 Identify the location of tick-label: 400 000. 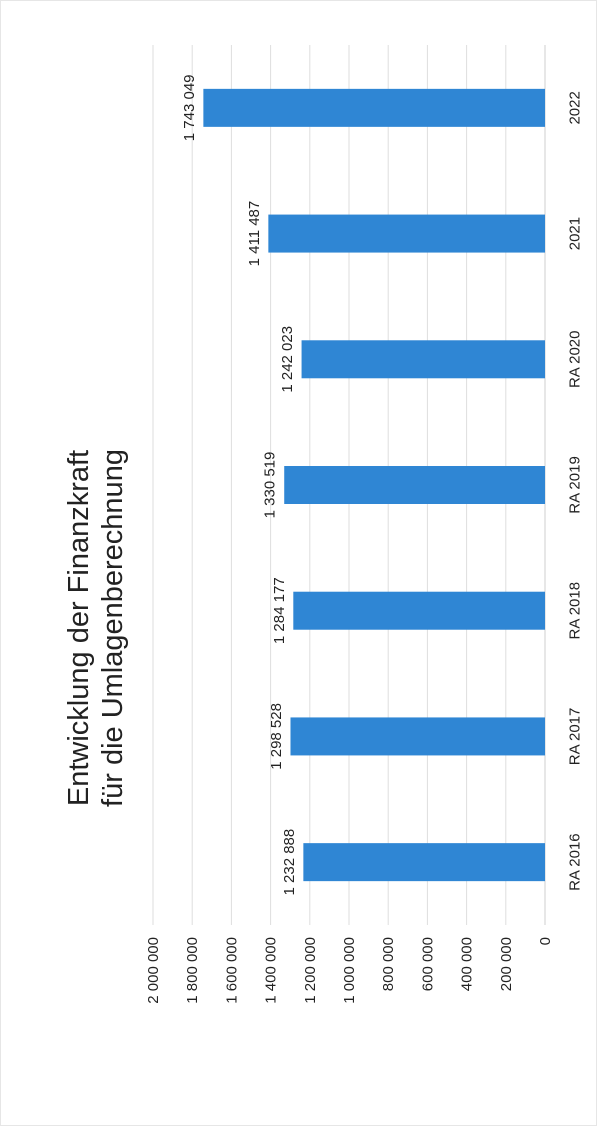
(467, 964).